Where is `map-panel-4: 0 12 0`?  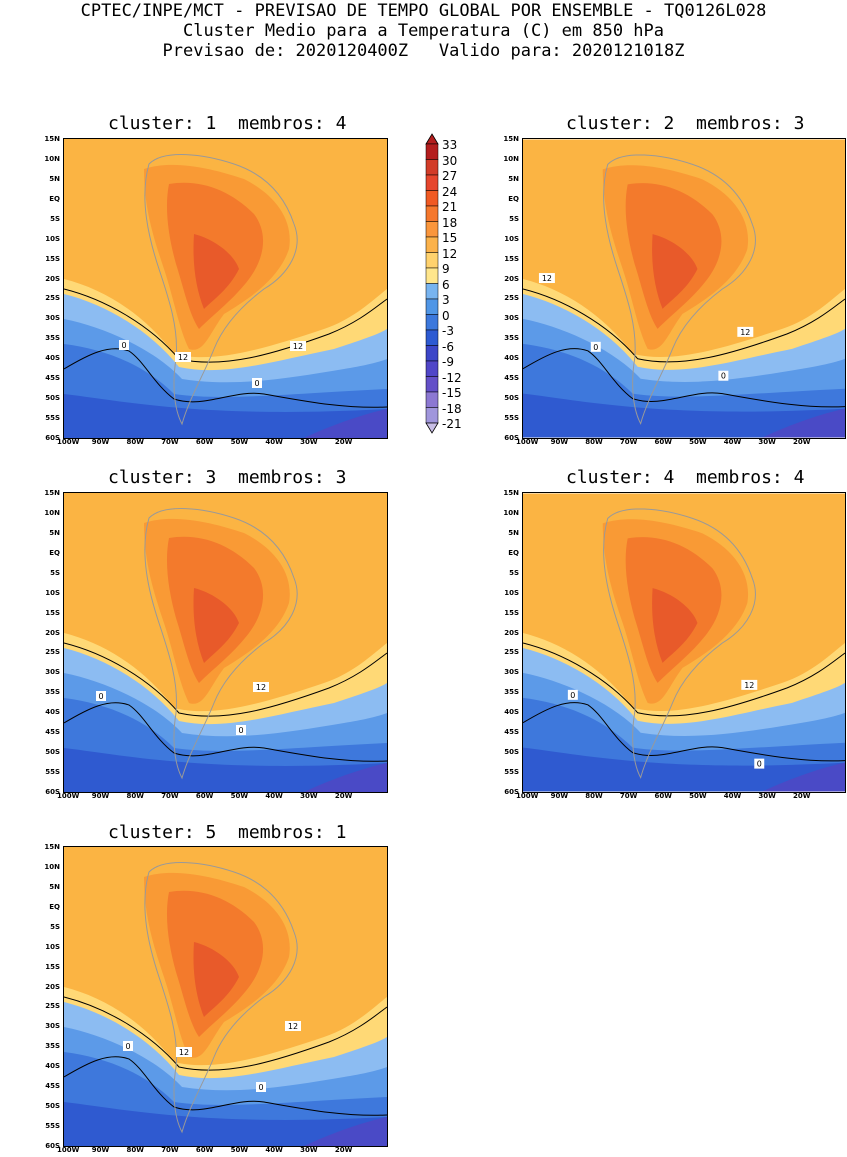
map-panel-4: 0 12 0 is located at coordinates (684, 642).